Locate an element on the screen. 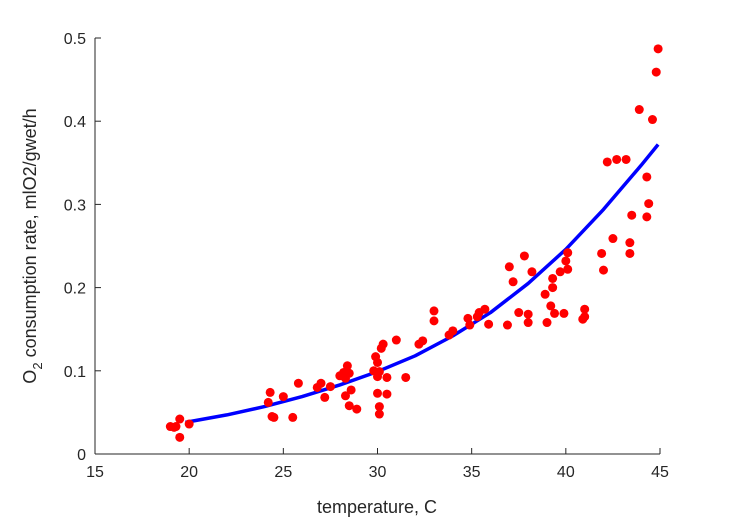 This screenshot has height=521, width=729. y-tick-label: 0 is located at coordinates (81, 455).